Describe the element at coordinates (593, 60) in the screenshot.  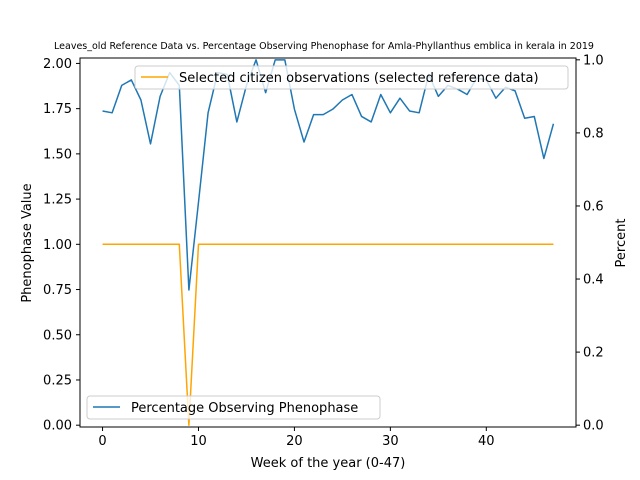
I see `y-tick-label-right: 1.0` at that location.